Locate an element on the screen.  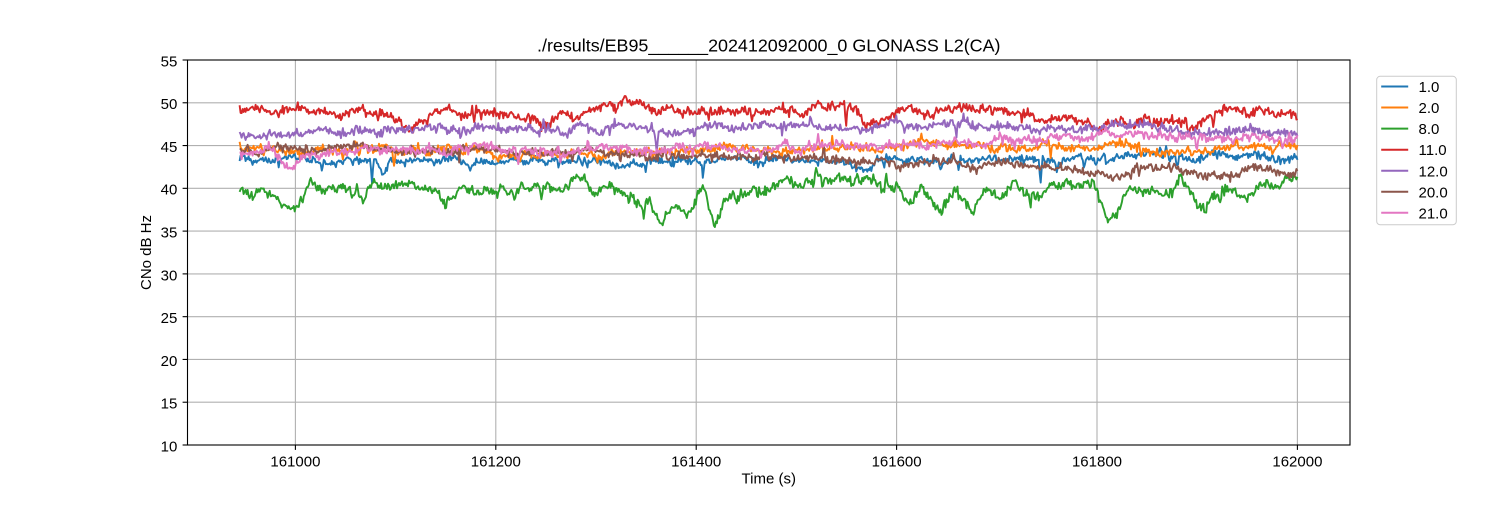
svg-text: 40 is located at coordinates (169, 190).